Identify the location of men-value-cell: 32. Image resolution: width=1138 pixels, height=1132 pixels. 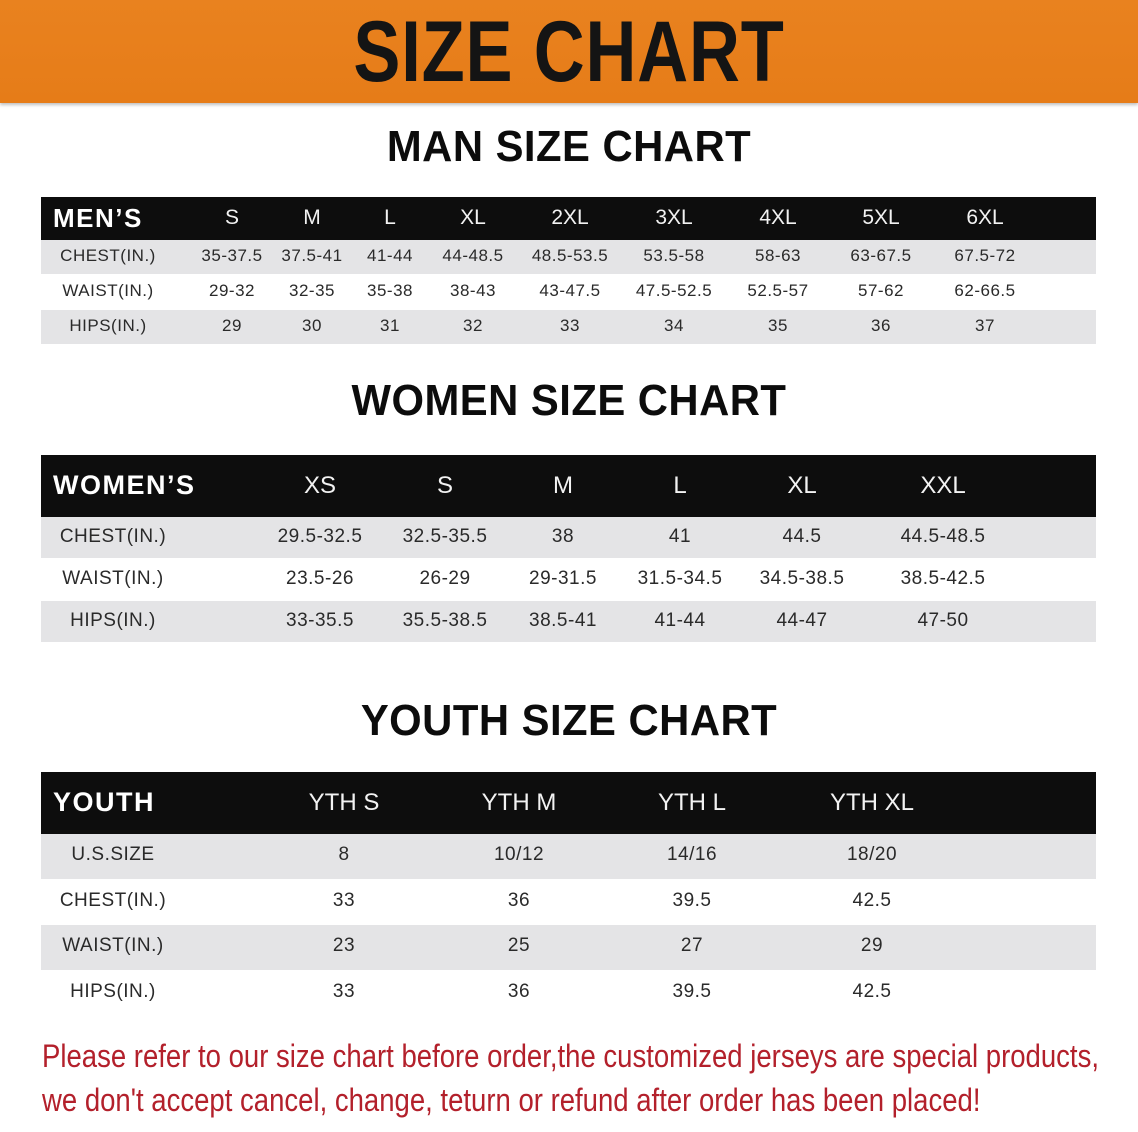
(473, 326).